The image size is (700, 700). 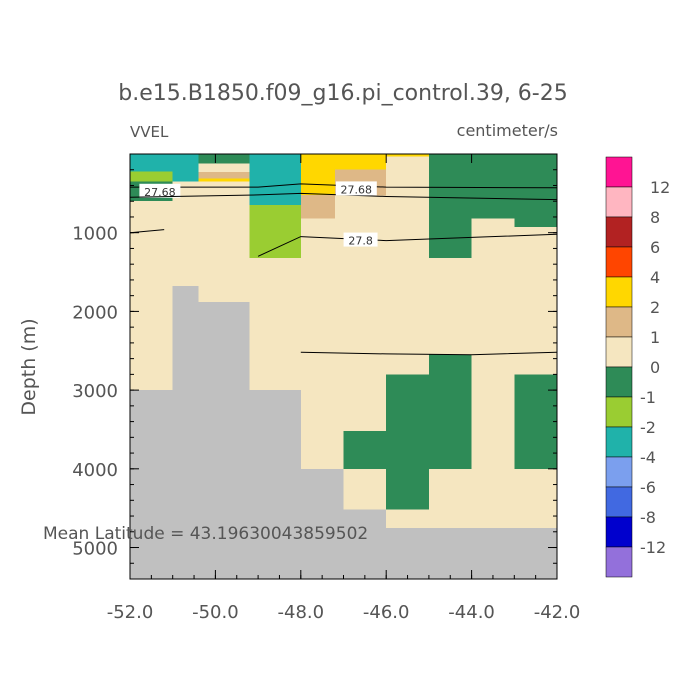 What do you see at coordinates (386, 612) in the screenshot?
I see `x-tick-label: -46.0` at bounding box center [386, 612].